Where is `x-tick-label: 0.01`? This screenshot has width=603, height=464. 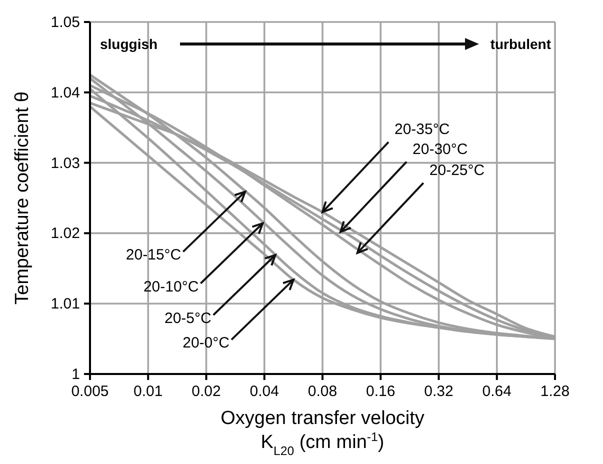 x-tick-label: 0.01 is located at coordinates (148, 391).